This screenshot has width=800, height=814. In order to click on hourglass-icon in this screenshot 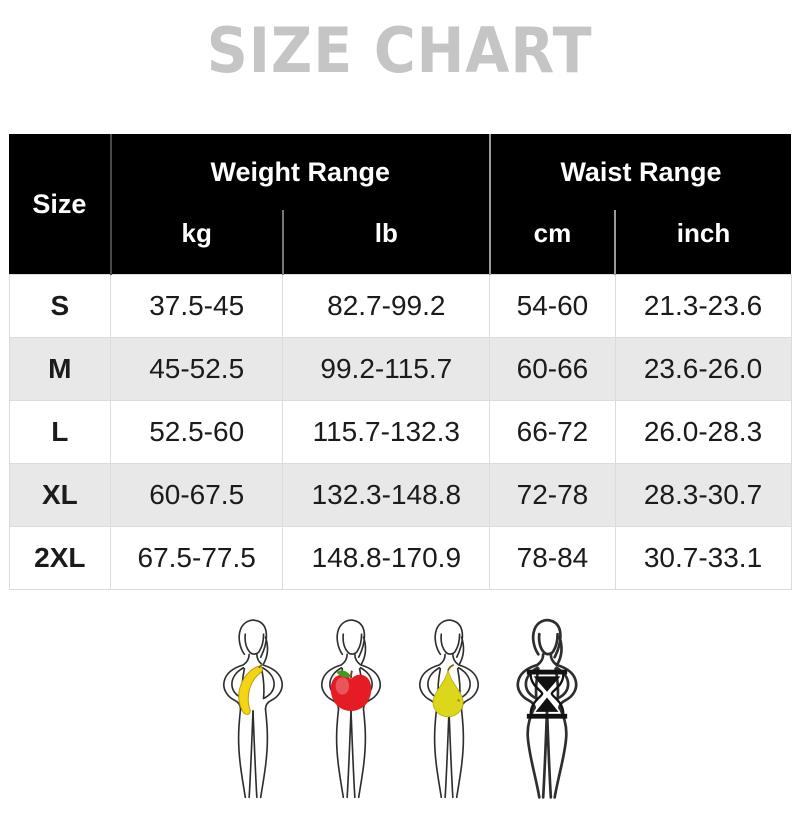, I will do `click(547, 694)`.